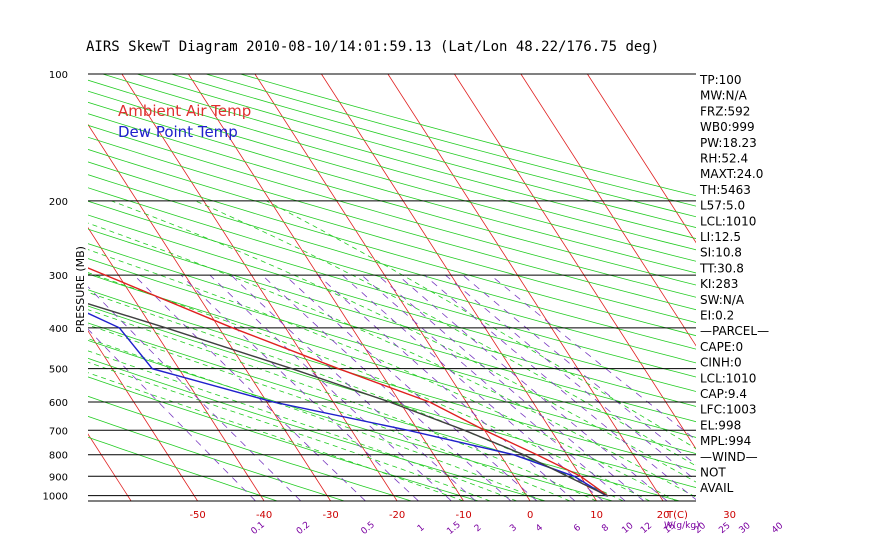 The width and height of the screenshot is (870, 560). I want to click on index-item: PW:18.23, so click(728, 143).